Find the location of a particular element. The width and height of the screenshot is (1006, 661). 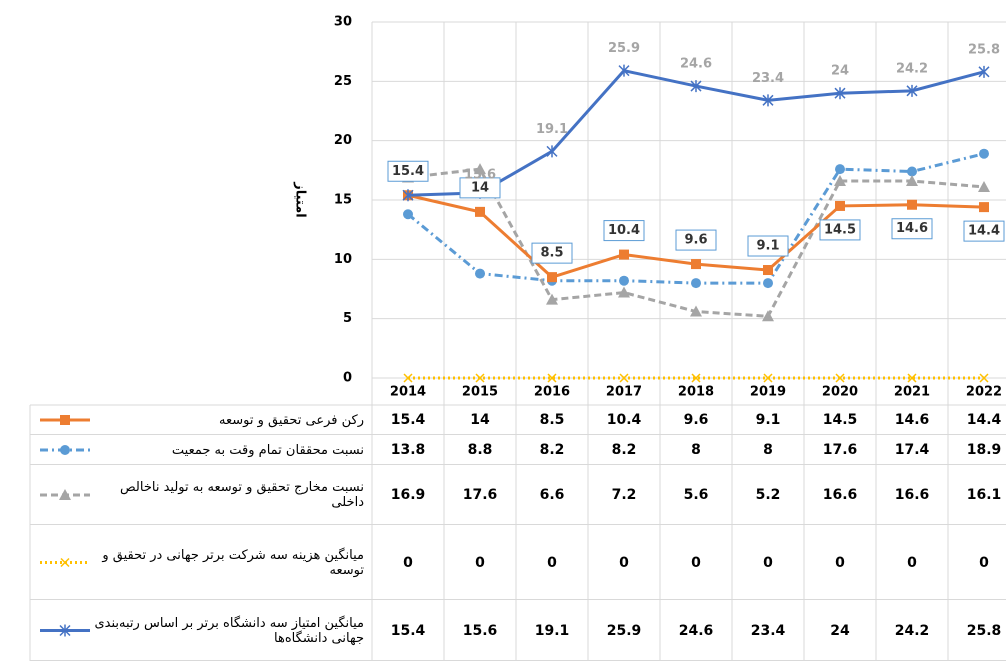

y-tick-label: 25 is located at coordinates (343, 81).